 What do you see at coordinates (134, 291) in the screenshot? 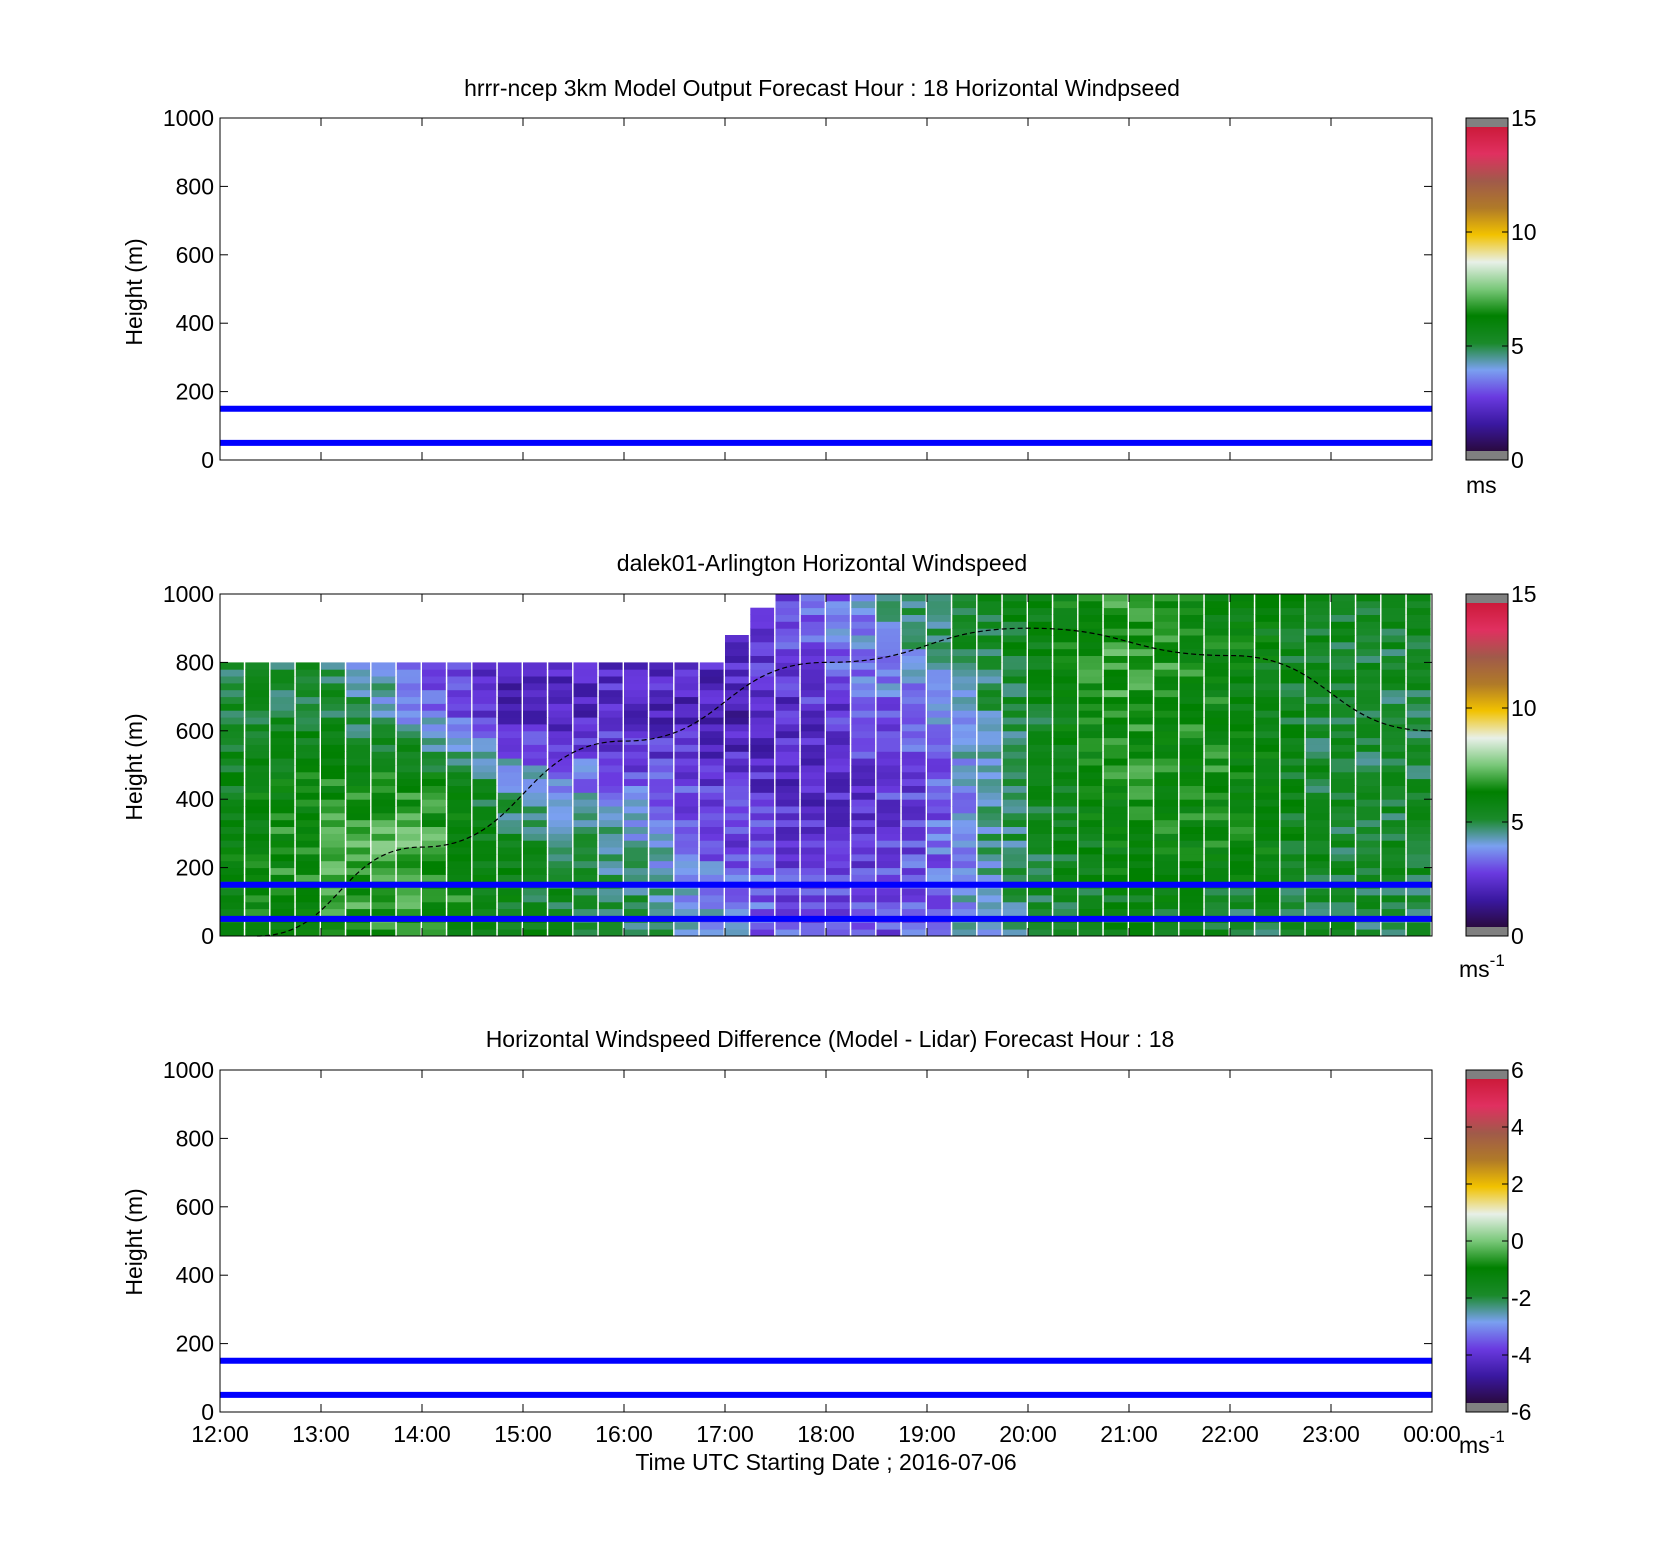
I see `panel-model-ylabel: Height (m)` at bounding box center [134, 291].